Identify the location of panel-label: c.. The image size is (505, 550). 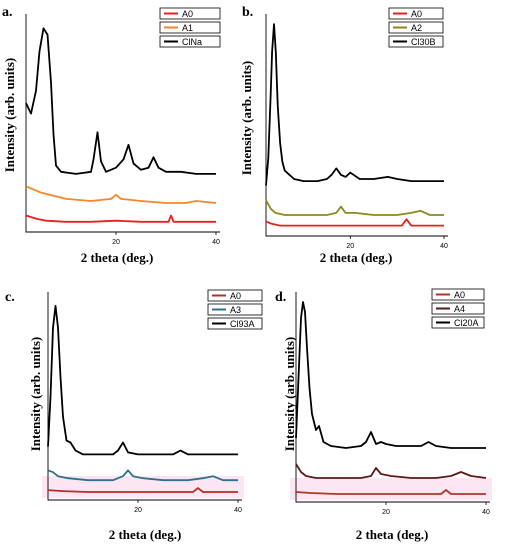
(10, 297).